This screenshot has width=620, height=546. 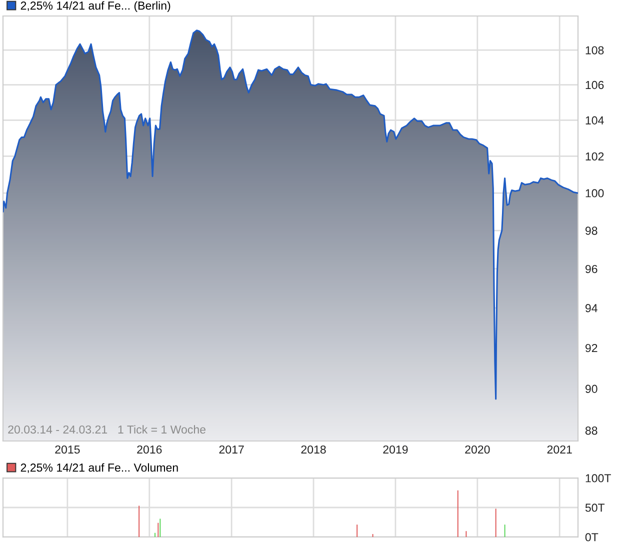 What do you see at coordinates (559, 449) in the screenshot?
I see `x-tick-label: 2021` at bounding box center [559, 449].